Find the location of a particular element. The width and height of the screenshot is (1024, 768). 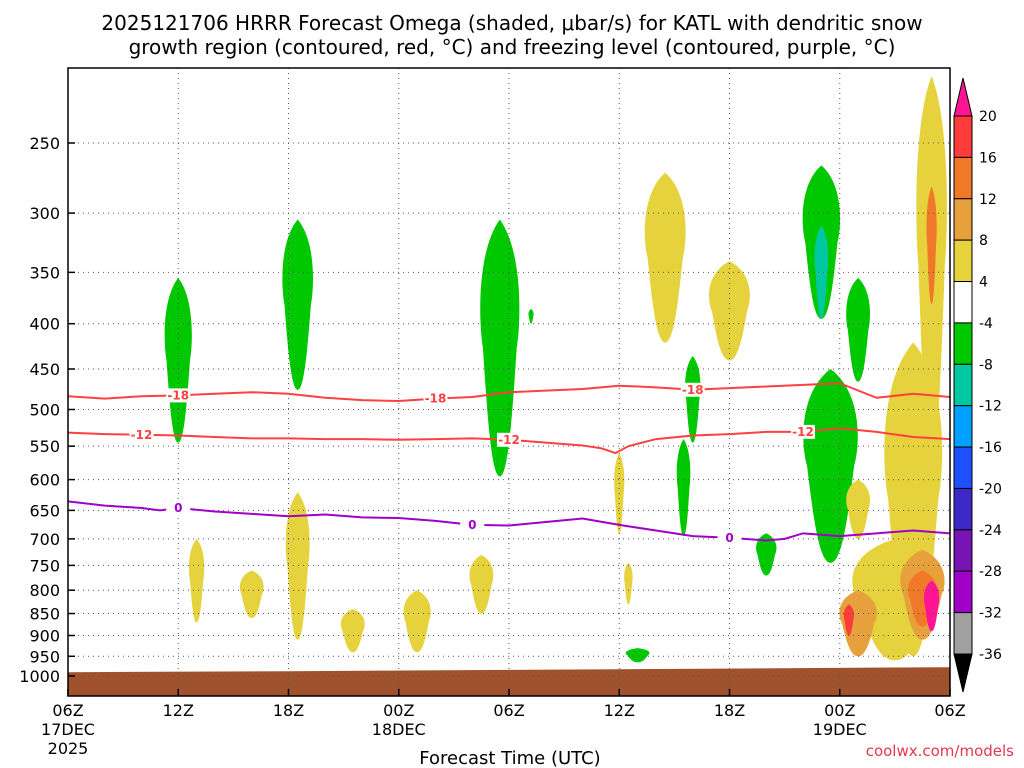

omega-neg-j is located at coordinates (766, 554).